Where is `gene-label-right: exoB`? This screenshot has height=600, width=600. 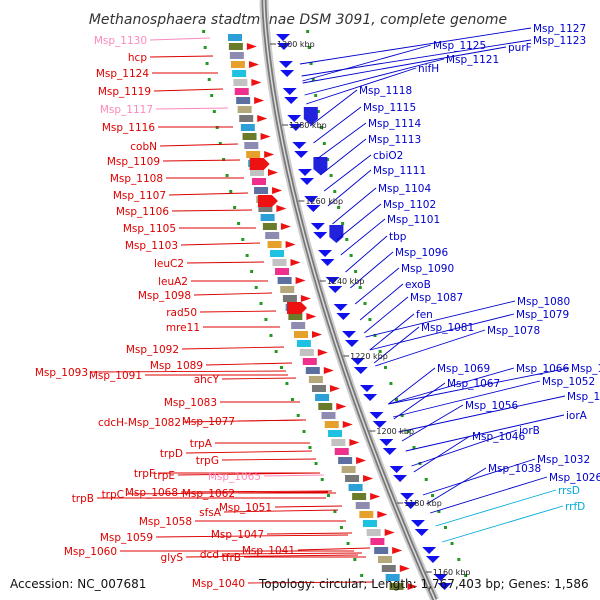 gene-label-right: exoB is located at coordinates (418, 285).